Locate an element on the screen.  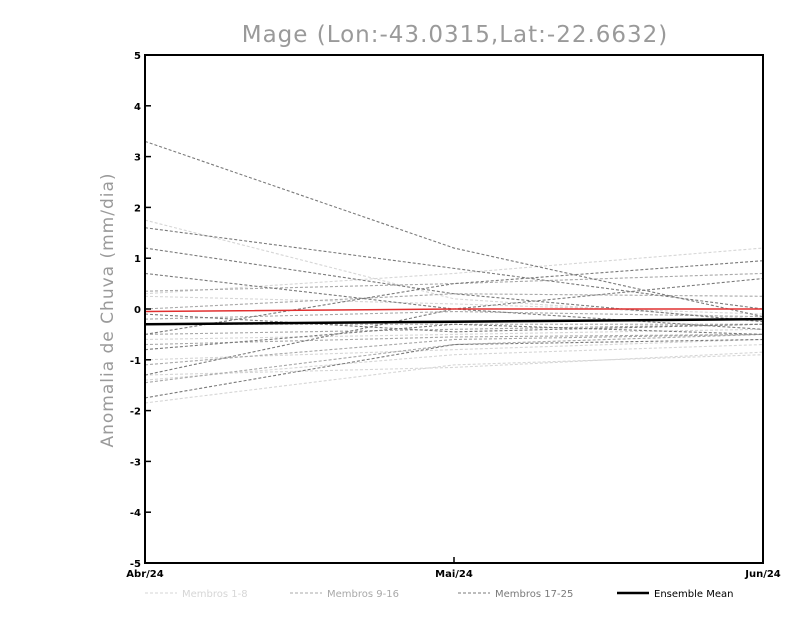
series-line-m02 is located at coordinates (454, 271).